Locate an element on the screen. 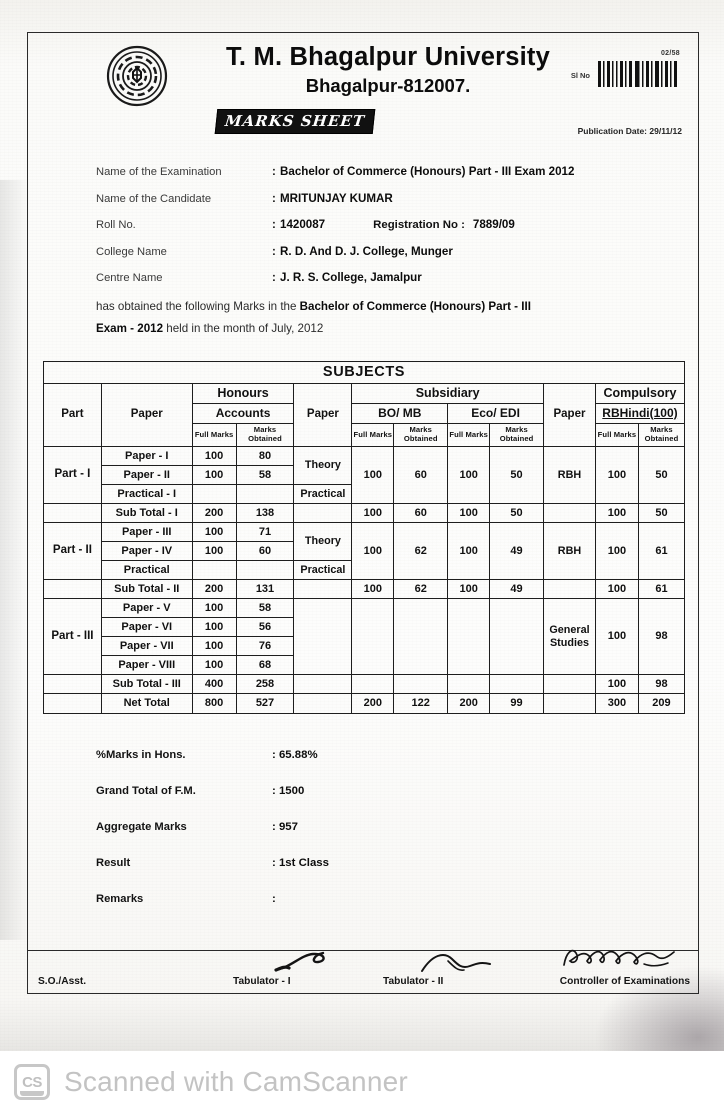 The height and width of the screenshot is (1113, 724). summary-label: Result is located at coordinates (113, 863).